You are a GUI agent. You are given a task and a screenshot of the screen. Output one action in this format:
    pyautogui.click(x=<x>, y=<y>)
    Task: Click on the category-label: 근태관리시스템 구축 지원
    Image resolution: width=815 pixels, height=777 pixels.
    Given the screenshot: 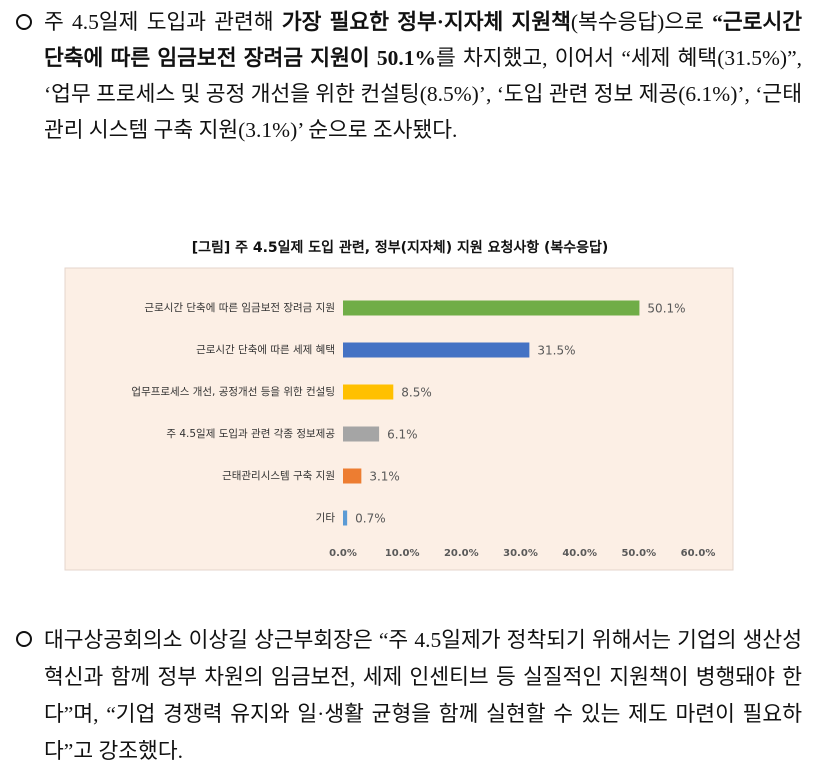 What is the action you would take?
    pyautogui.click(x=278, y=476)
    